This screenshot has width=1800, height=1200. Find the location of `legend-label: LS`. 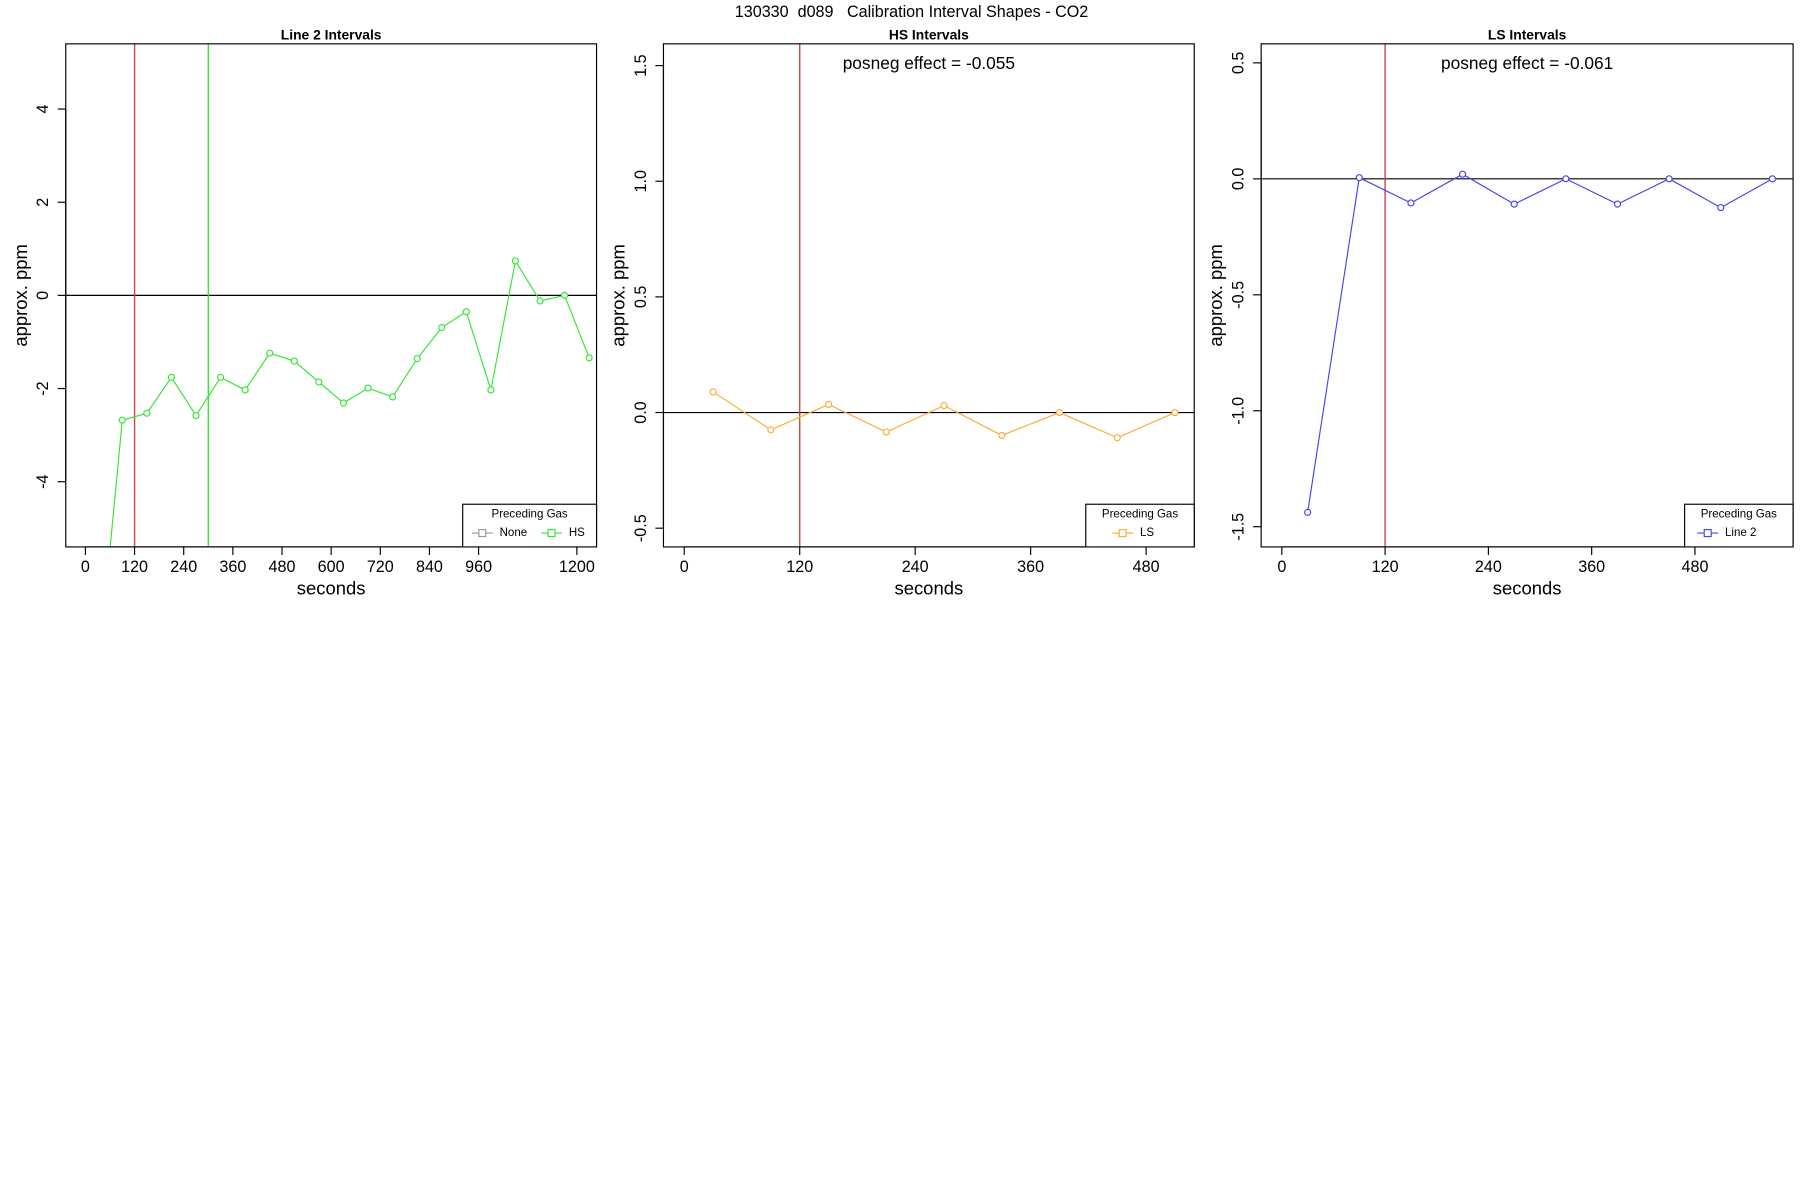

legend-label: LS is located at coordinates (1147, 533).